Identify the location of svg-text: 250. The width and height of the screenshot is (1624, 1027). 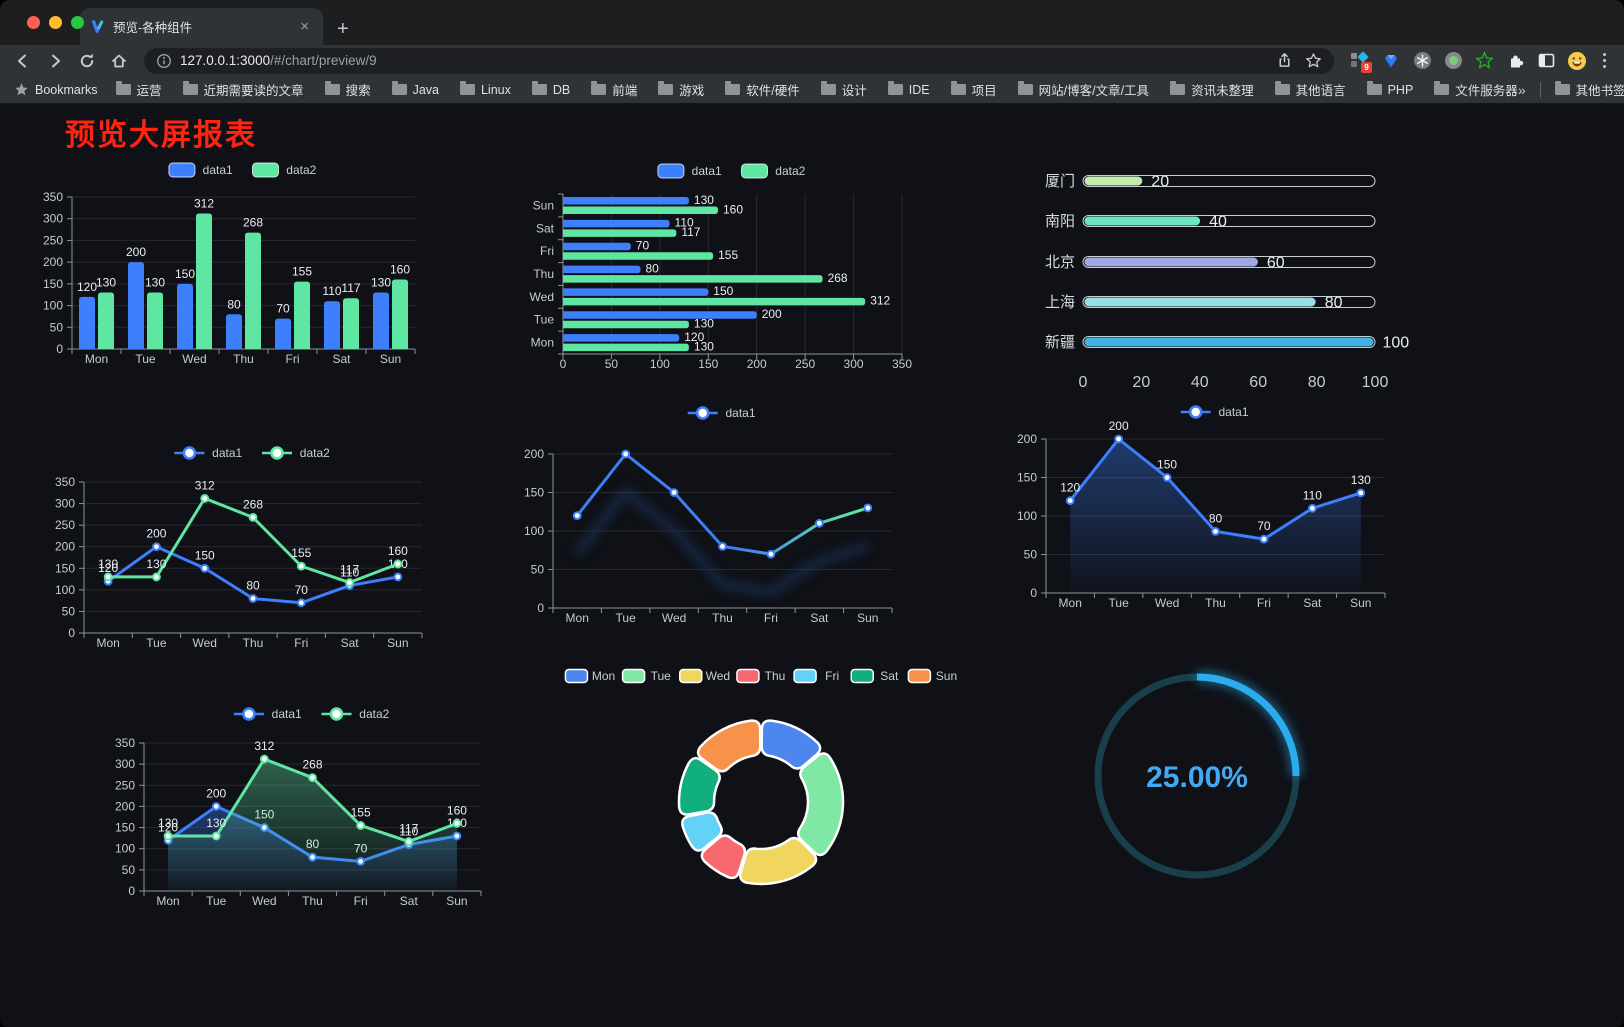
(53, 240).